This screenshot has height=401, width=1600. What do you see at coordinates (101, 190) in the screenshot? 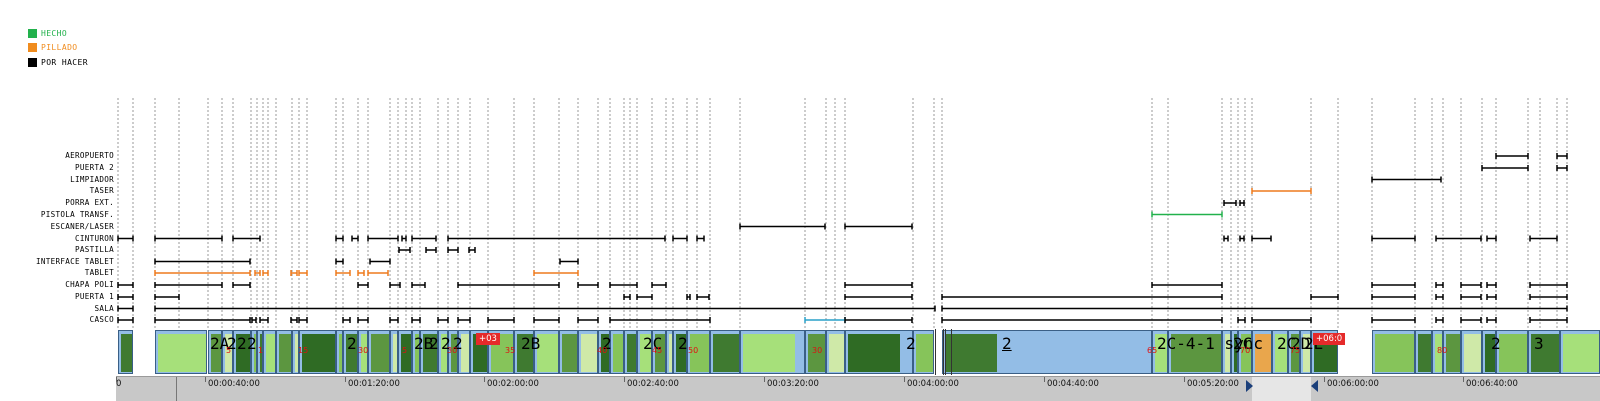
I see `row-label: TASER` at bounding box center [101, 190].